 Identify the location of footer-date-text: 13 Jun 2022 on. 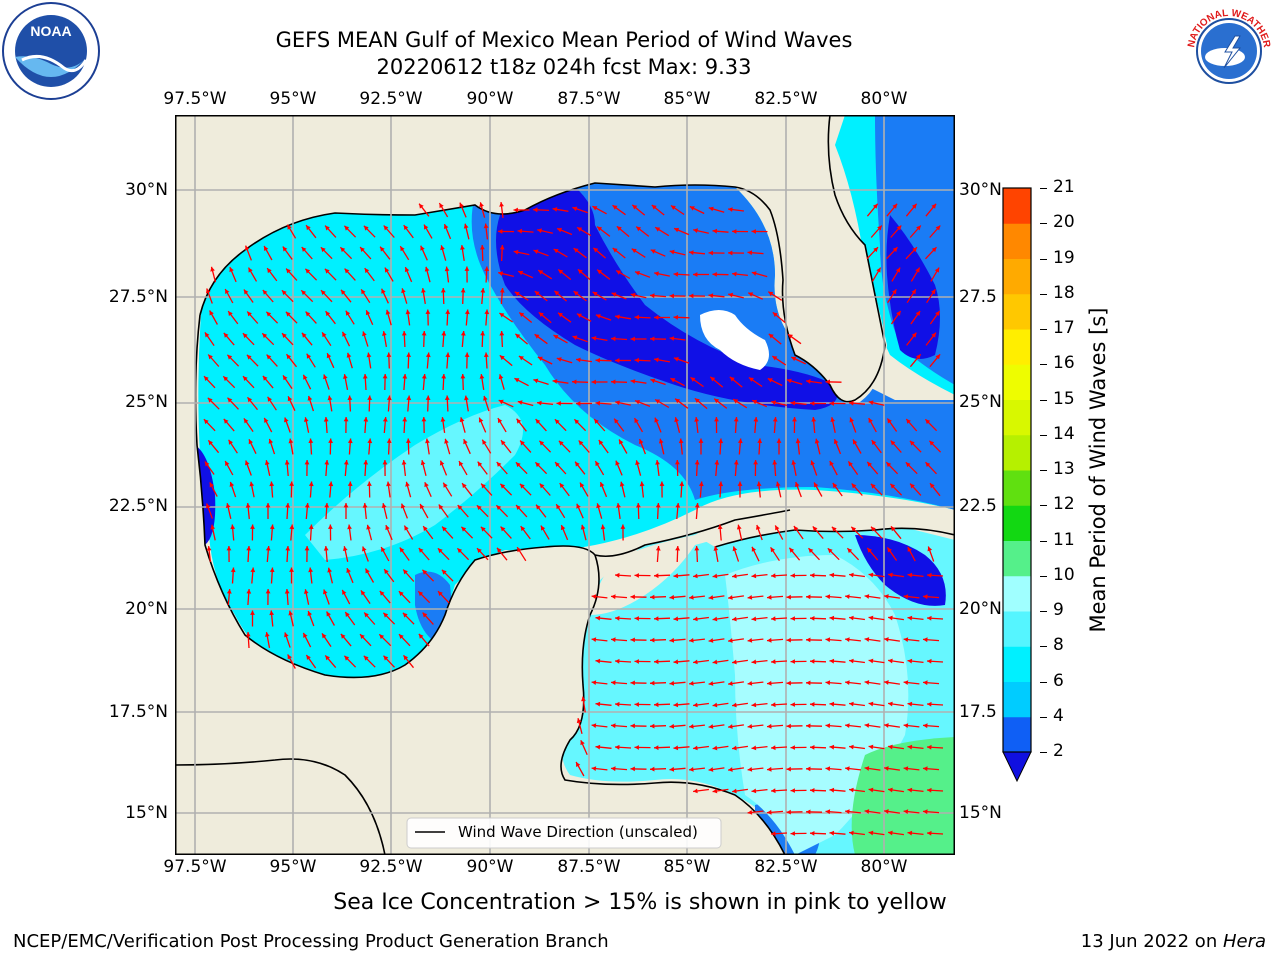
(1151, 941).